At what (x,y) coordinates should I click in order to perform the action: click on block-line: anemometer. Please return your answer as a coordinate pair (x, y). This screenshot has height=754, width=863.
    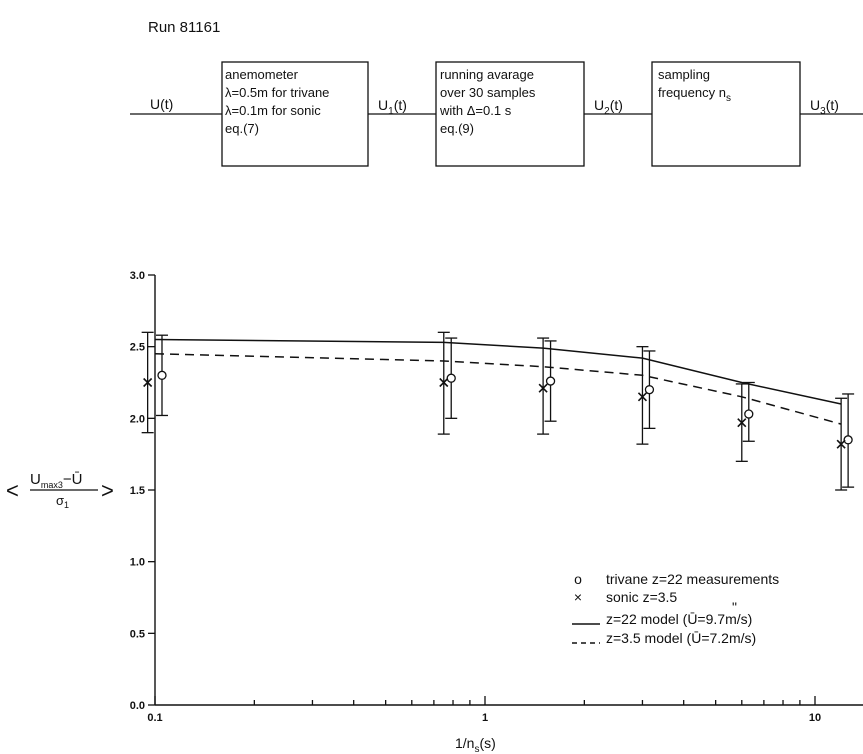
    Looking at the image, I should click on (262, 74).